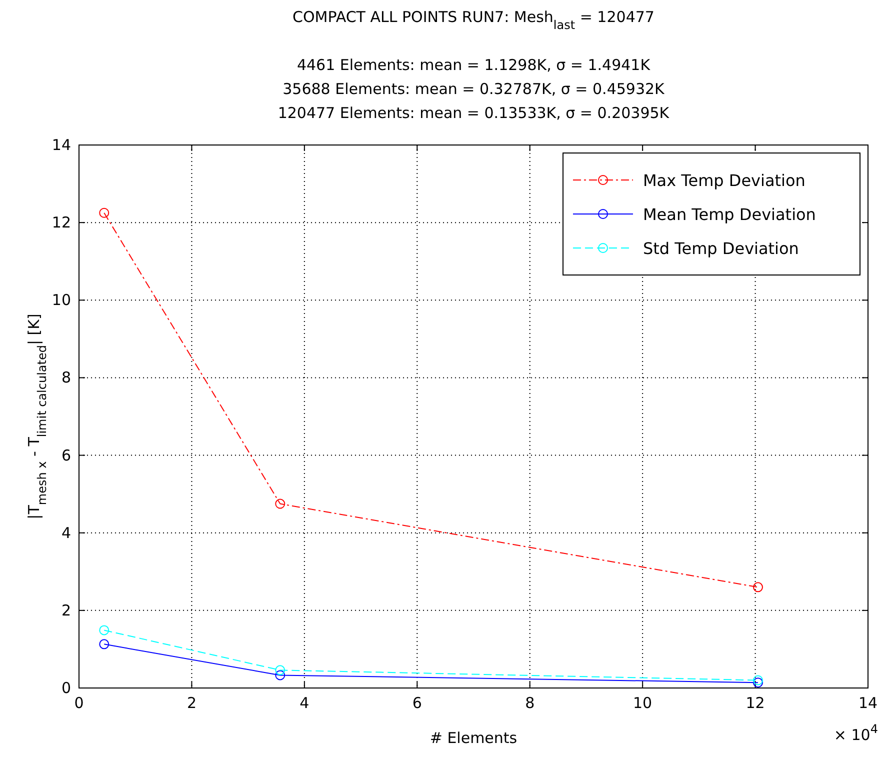 This screenshot has width=886, height=771. Describe the element at coordinates (61, 300) in the screenshot. I see `y-tick-label: 10` at that location.